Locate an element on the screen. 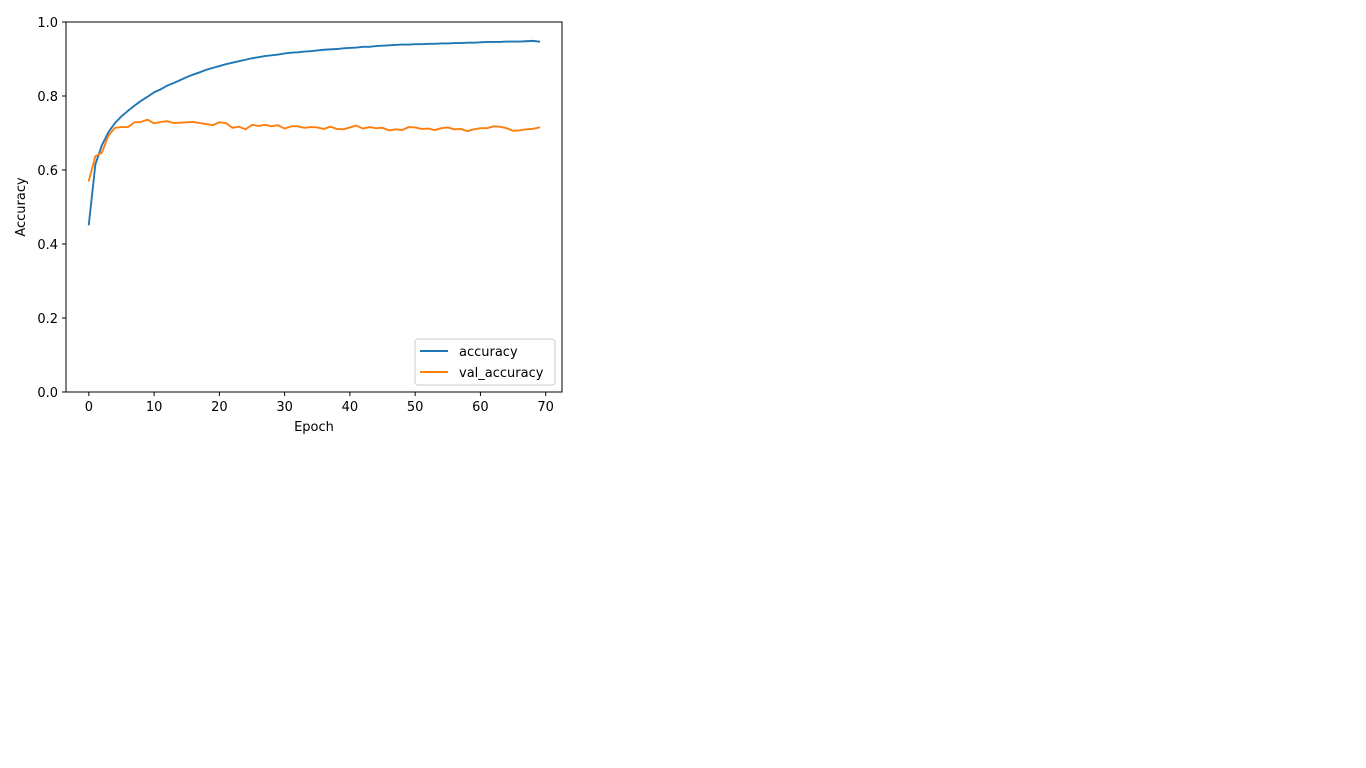 The height and width of the screenshot is (768, 1366). y-axis-label: Accuracy is located at coordinates (21, 207).